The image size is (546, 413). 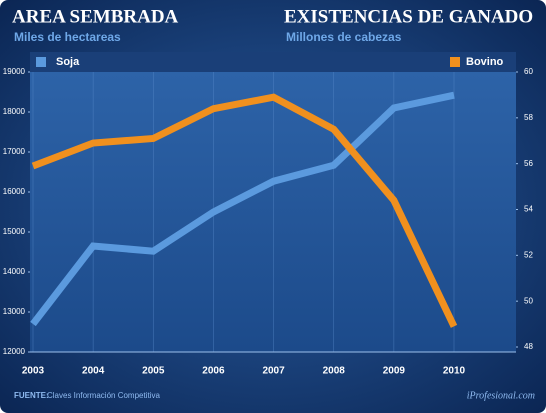 I want to click on y-tick-label: 18000, so click(x=14, y=111).